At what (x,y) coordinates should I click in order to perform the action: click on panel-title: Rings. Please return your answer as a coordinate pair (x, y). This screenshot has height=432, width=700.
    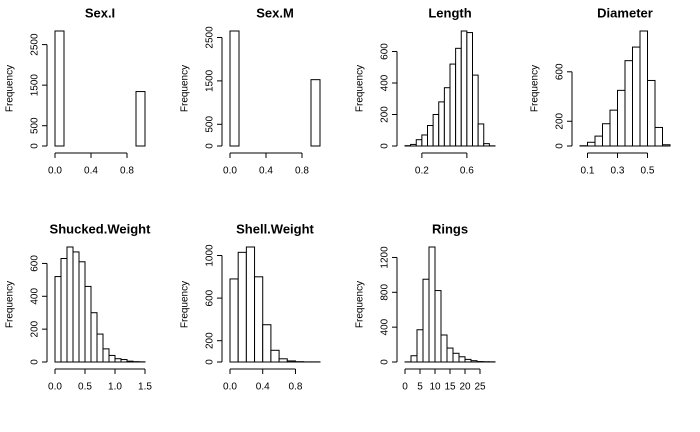
    Looking at the image, I should click on (450, 228).